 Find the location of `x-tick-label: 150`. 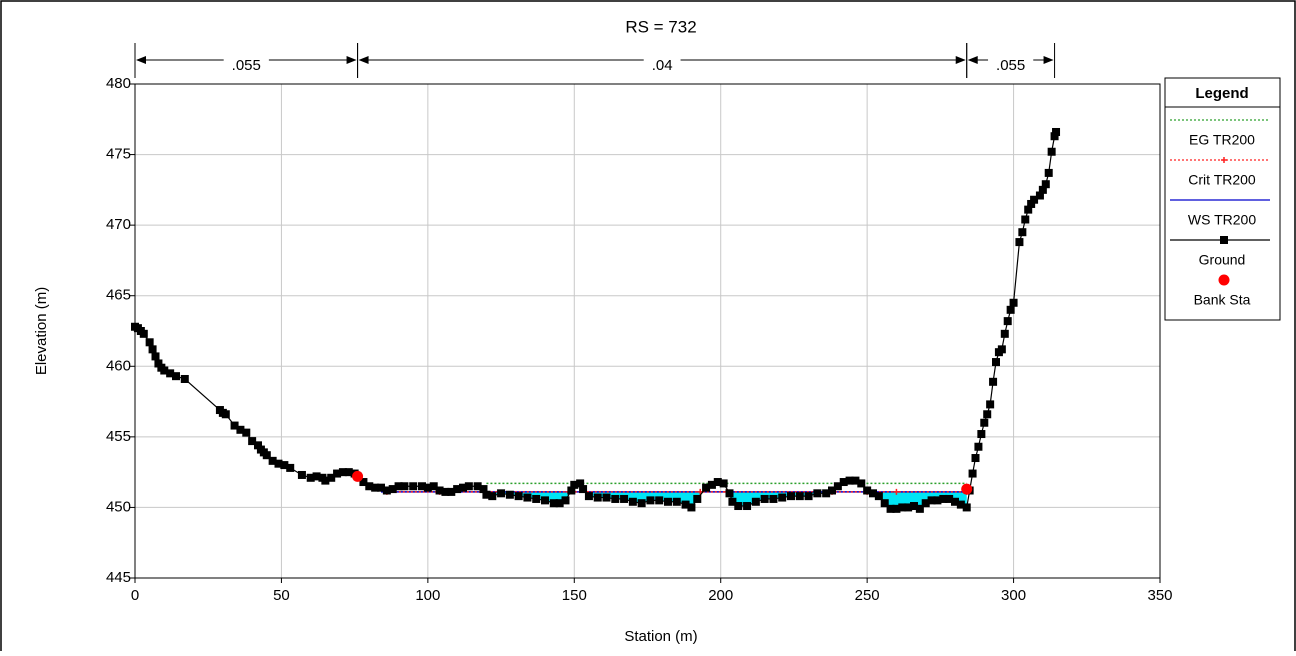

x-tick-label: 150 is located at coordinates (574, 595).